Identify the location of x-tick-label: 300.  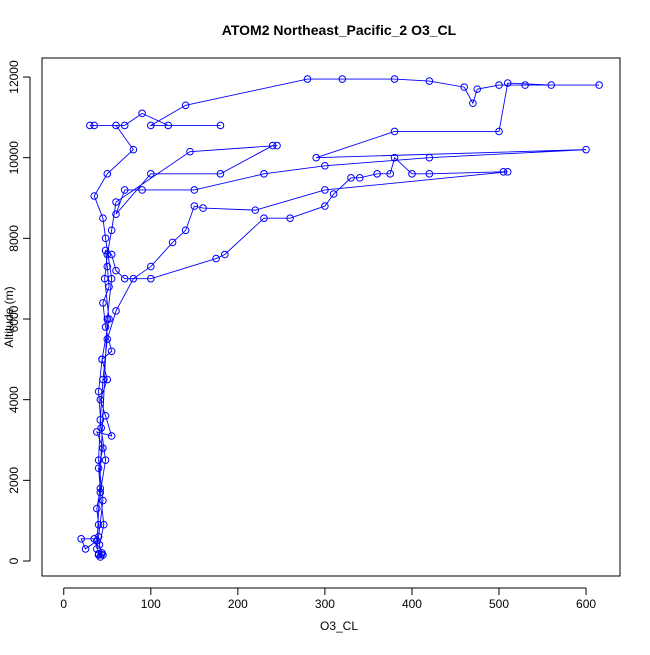
(325, 604).